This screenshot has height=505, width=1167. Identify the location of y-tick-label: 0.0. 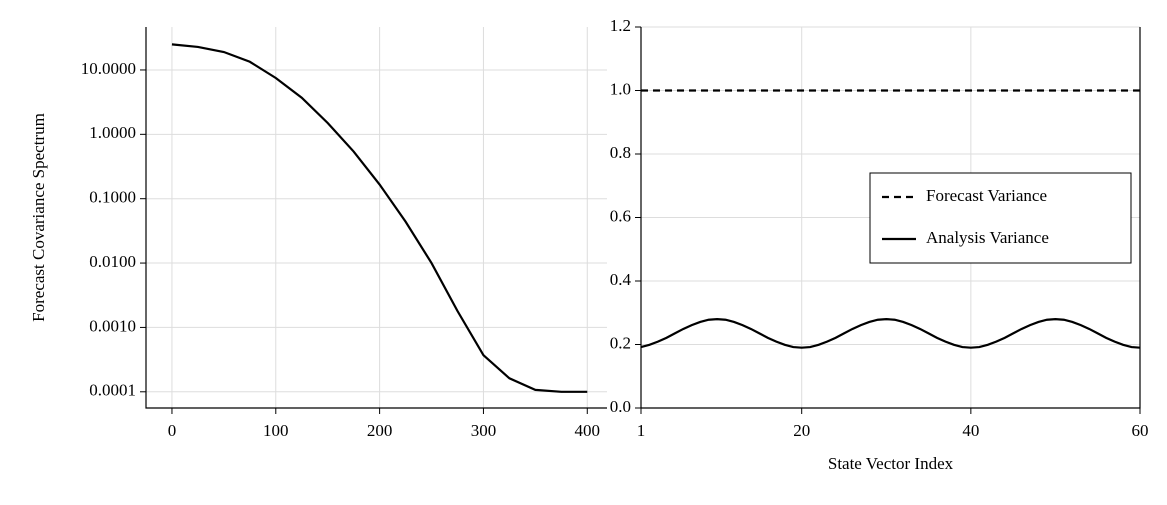
(620, 406).